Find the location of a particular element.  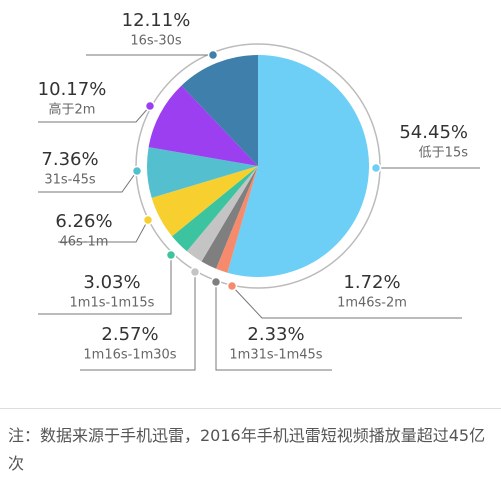

category-label: 16s-30s is located at coordinates (156, 41).